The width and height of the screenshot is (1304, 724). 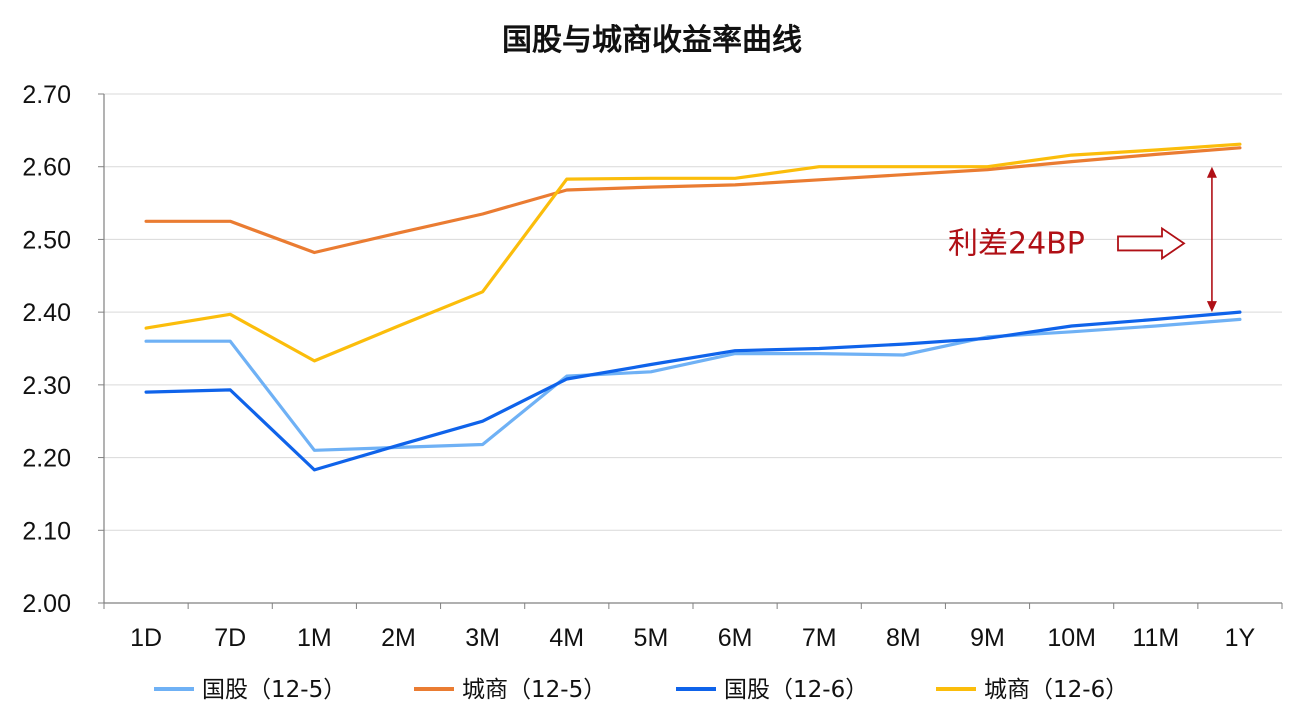 I want to click on x-tick-label: 4M, so click(x=566, y=638).